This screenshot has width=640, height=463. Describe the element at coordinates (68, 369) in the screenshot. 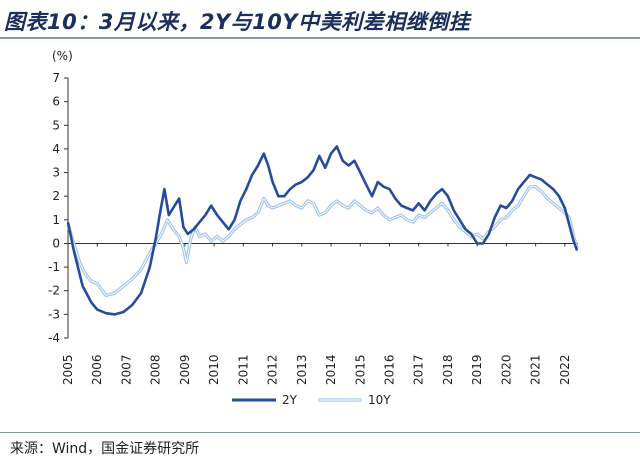

I see `x-tick-label: 2005` at that location.